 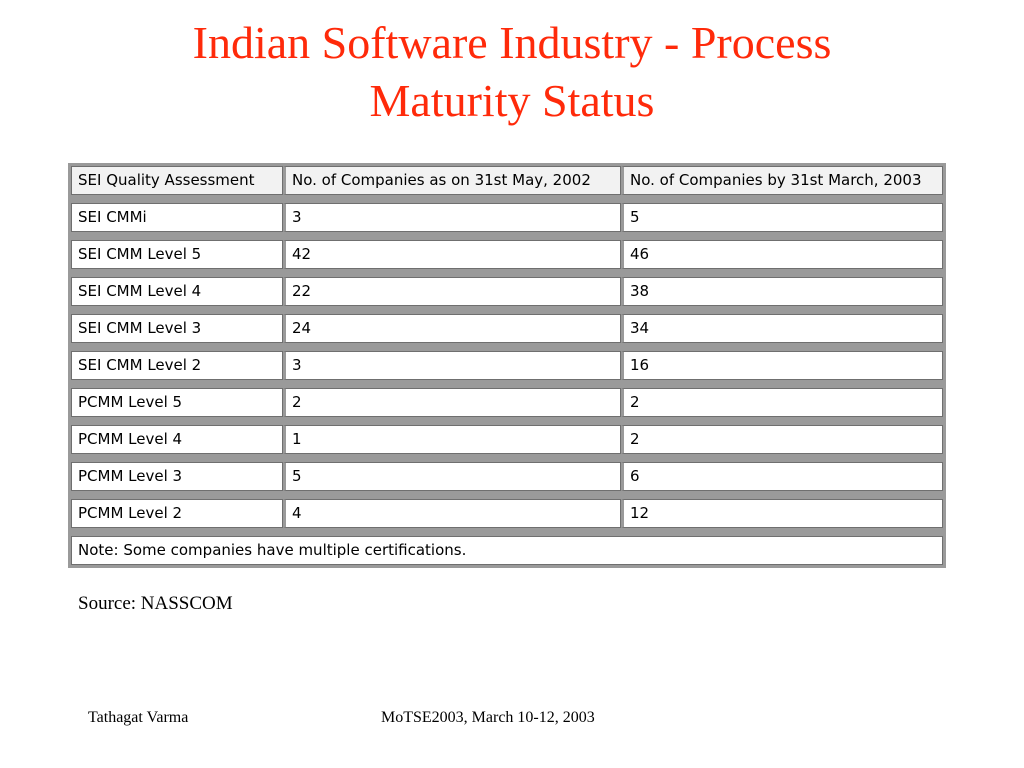 What do you see at coordinates (782, 365) in the screenshot?
I see `value-2003: 16` at bounding box center [782, 365].